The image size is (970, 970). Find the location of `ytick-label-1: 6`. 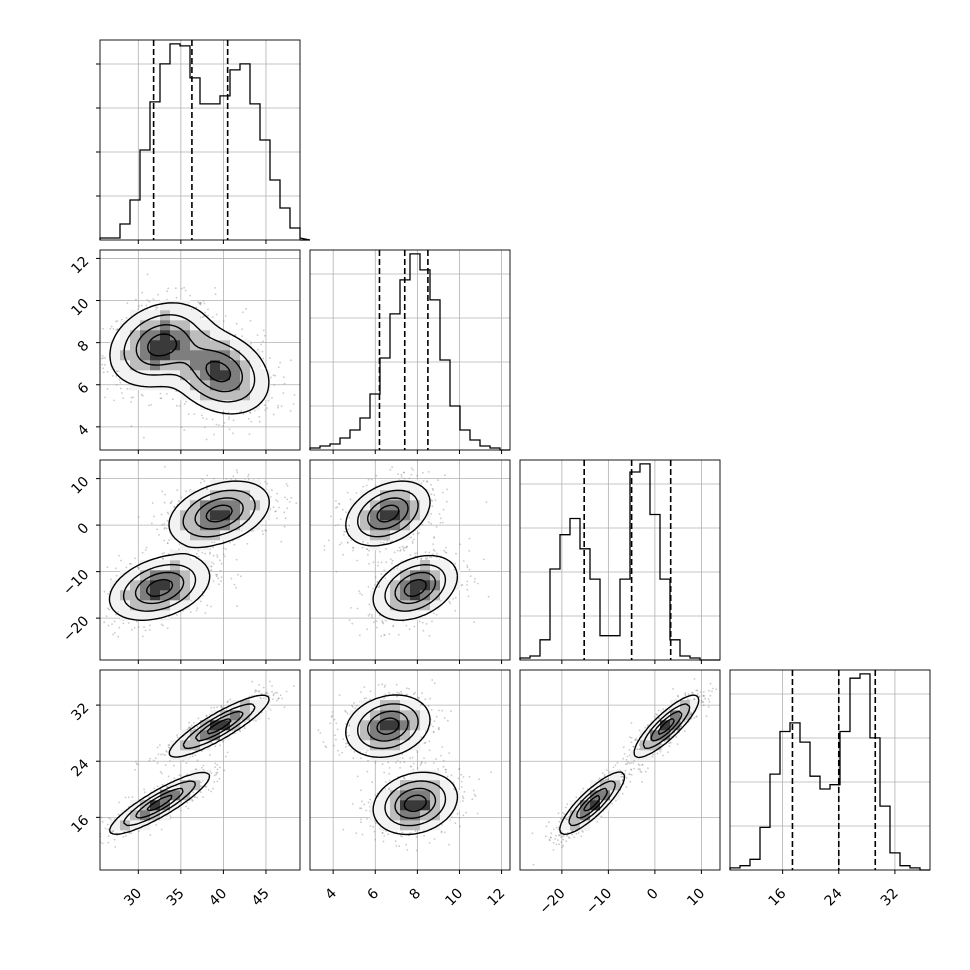

ytick-label-1: 6 is located at coordinates (84, 389).